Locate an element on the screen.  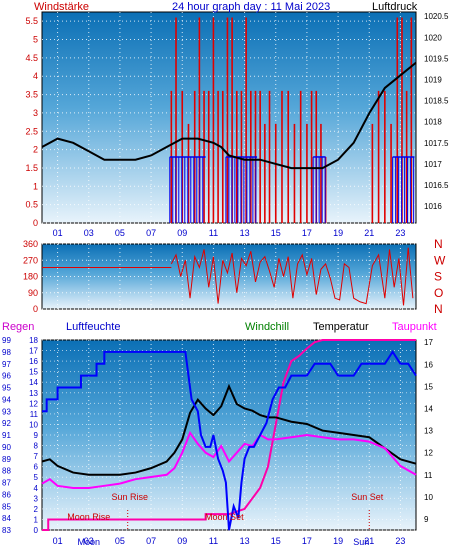
pressure-axis-title: Luftdruck is located at coordinates (395, 7).